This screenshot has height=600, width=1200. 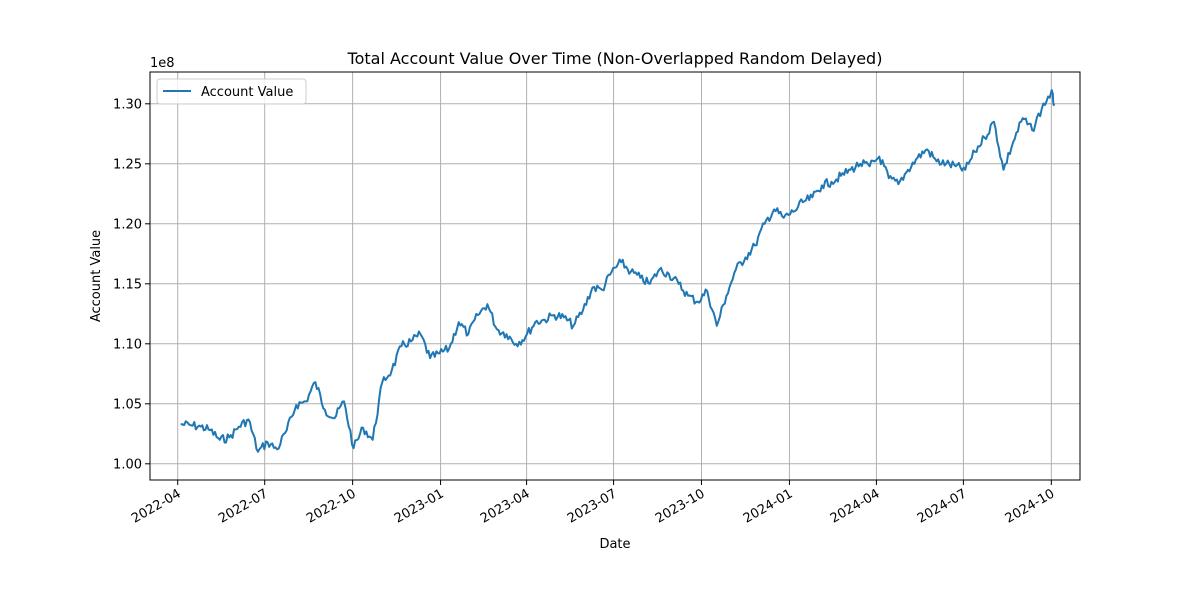 I want to click on y-offset-label: 1e8, so click(x=162, y=63).